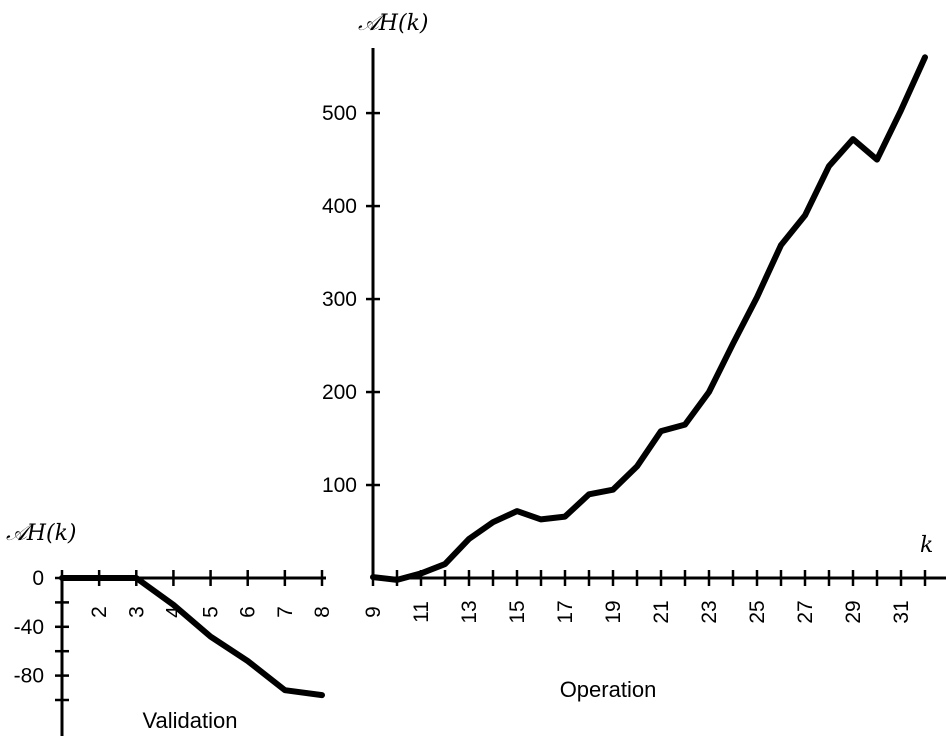  Describe the element at coordinates (285, 612) in the screenshot. I see `validation-x-tick-label: 7` at that location.